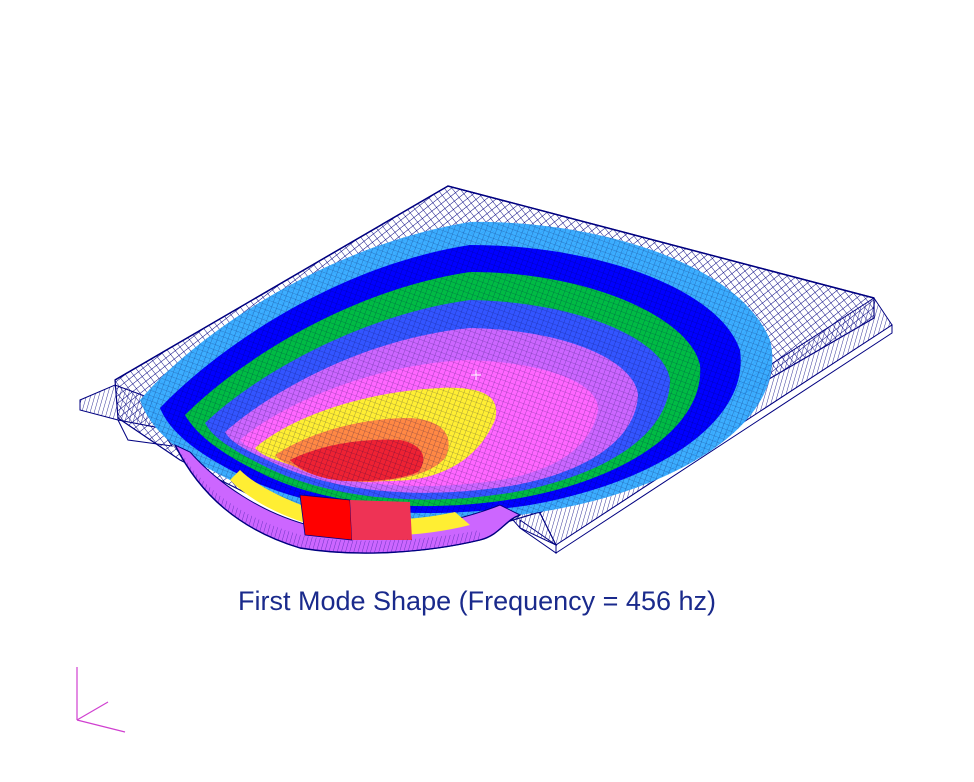 The image size is (974, 782). What do you see at coordinates (476, 375) in the screenshot?
I see `crosshair-icon` at bounding box center [476, 375].